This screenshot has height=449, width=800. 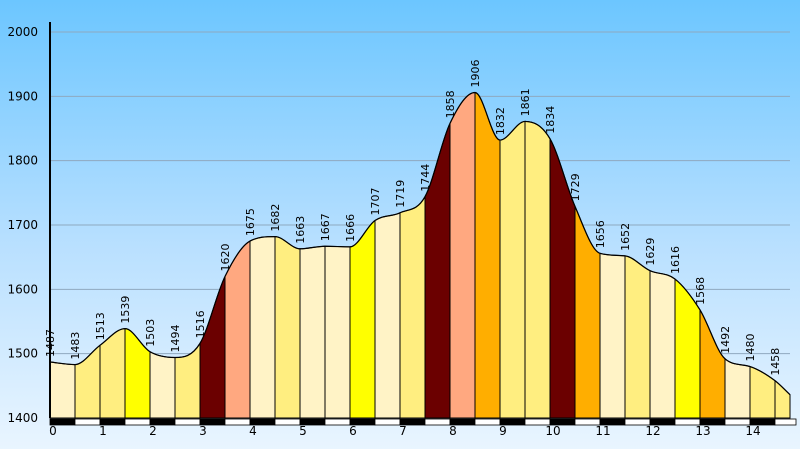 I want to click on data-label: 1568, so click(x=700, y=291).